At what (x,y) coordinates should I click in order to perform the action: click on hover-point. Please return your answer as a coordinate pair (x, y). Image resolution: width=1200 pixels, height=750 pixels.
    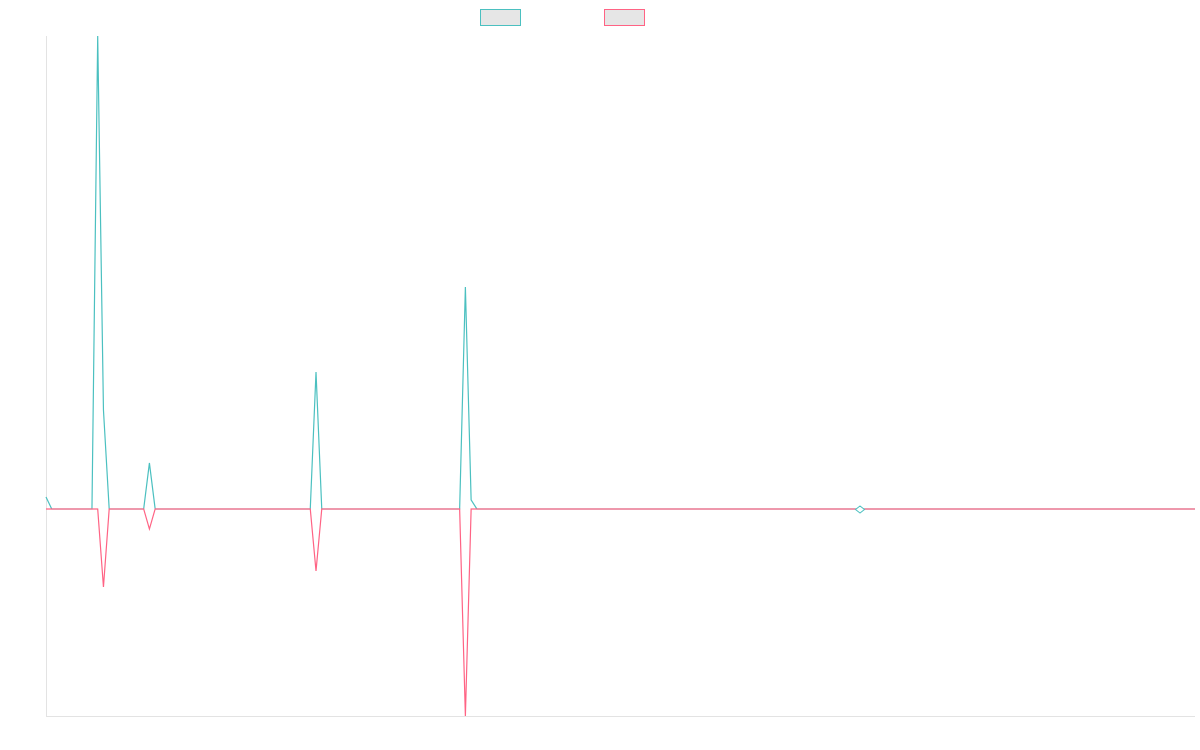
    Looking at the image, I should click on (860, 509).